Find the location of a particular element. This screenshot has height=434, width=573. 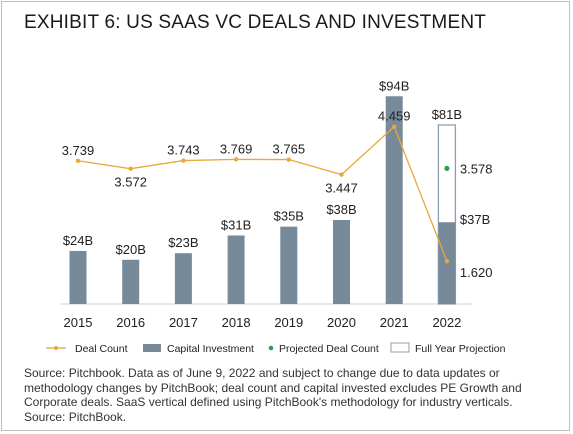

bar-capital-2020 is located at coordinates (341, 262).